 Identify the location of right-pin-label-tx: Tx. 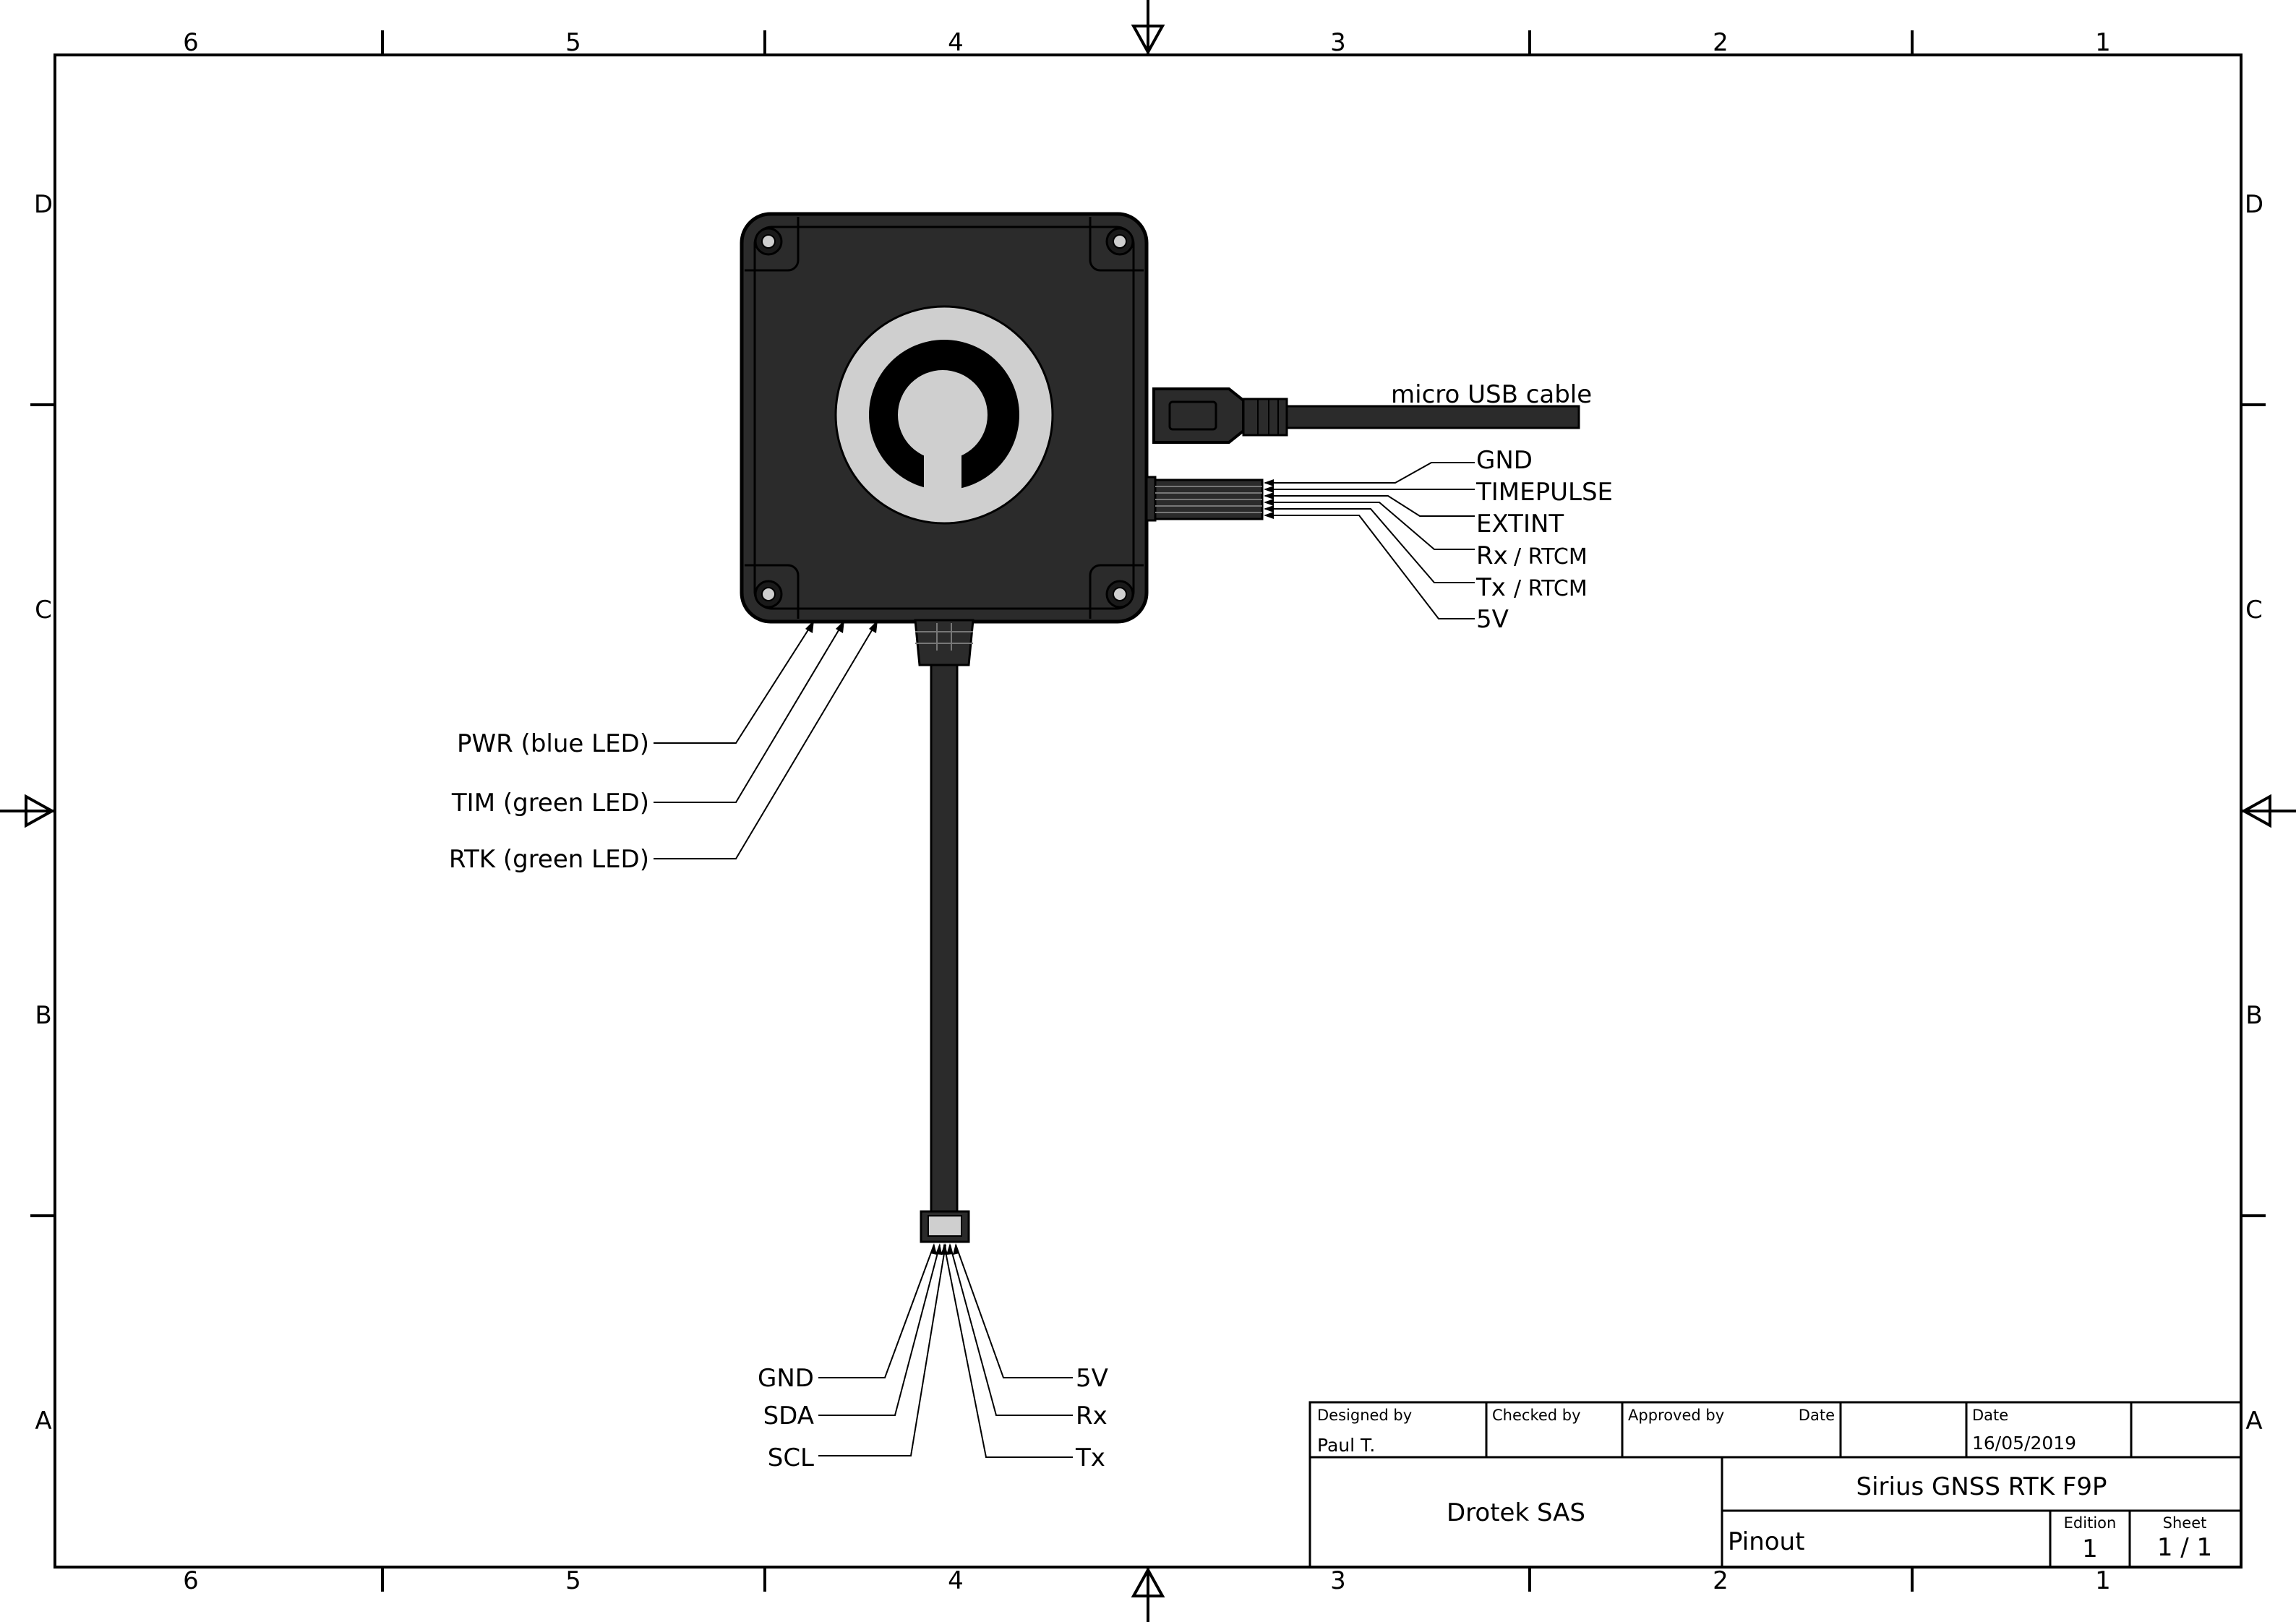
(1490, 587).